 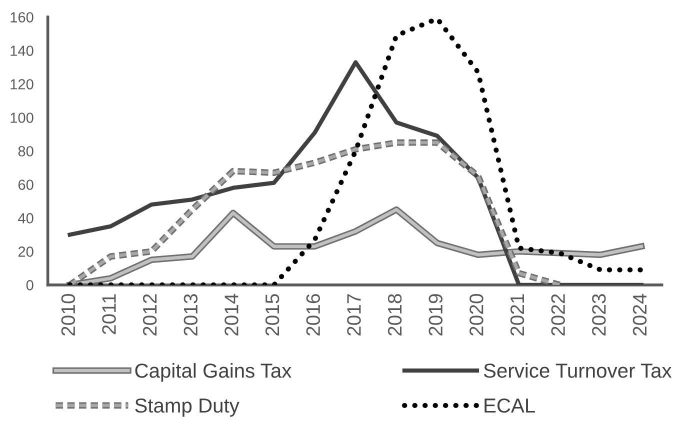 I want to click on legend-label: Capital Gains Tax, so click(x=213, y=372).